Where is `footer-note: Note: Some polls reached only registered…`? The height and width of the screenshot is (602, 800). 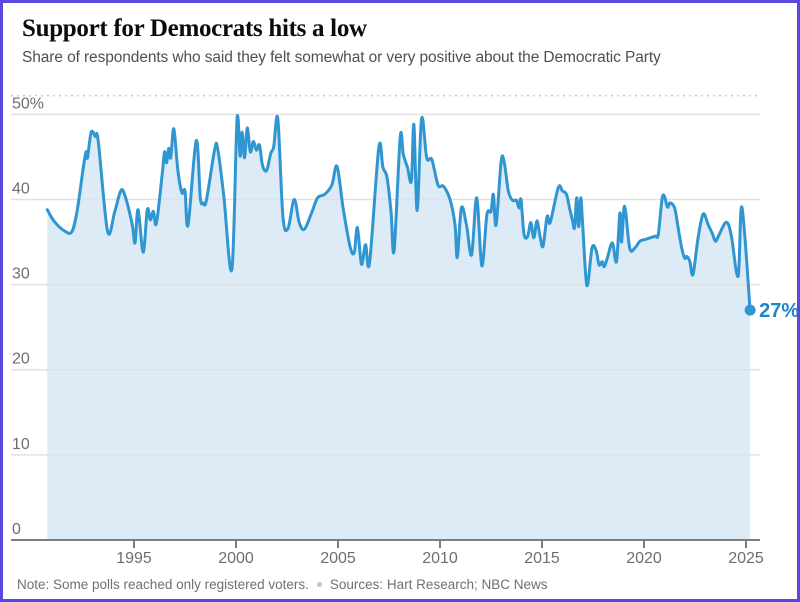 footer-note: Note: Some polls reached only registered… is located at coordinates (163, 584).